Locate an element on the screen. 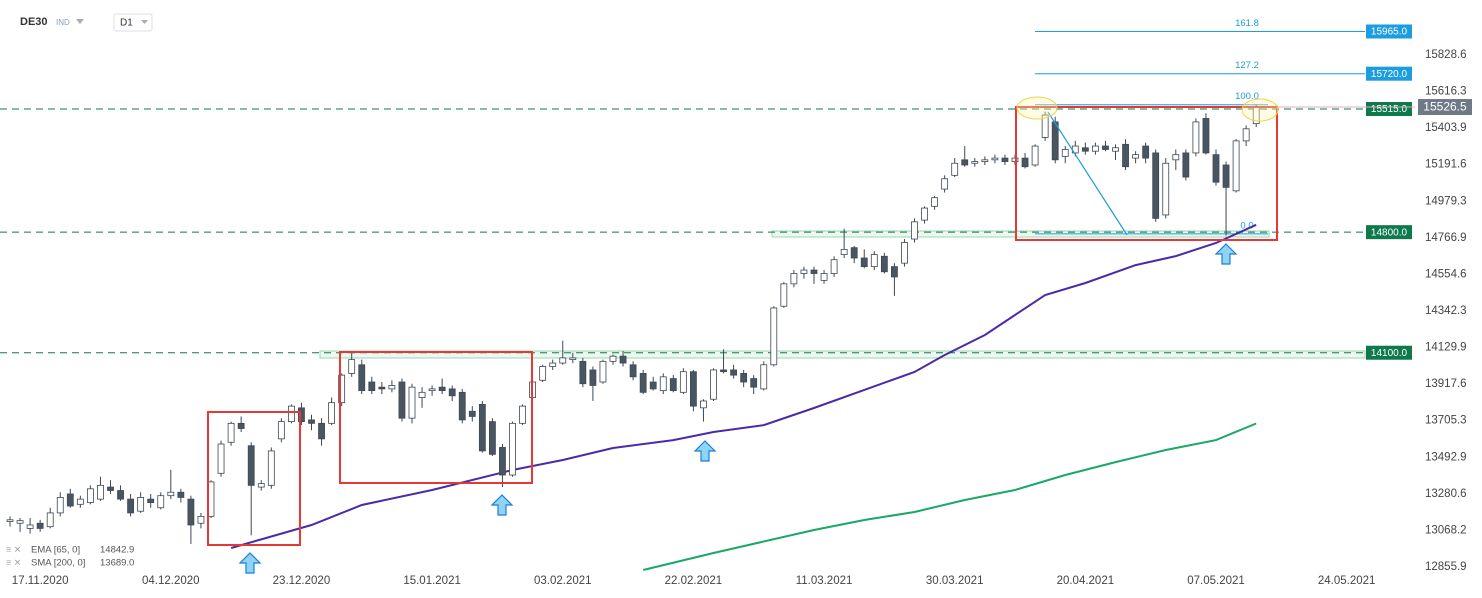  x-tick-label: 11.03.2021 is located at coordinates (824, 581).